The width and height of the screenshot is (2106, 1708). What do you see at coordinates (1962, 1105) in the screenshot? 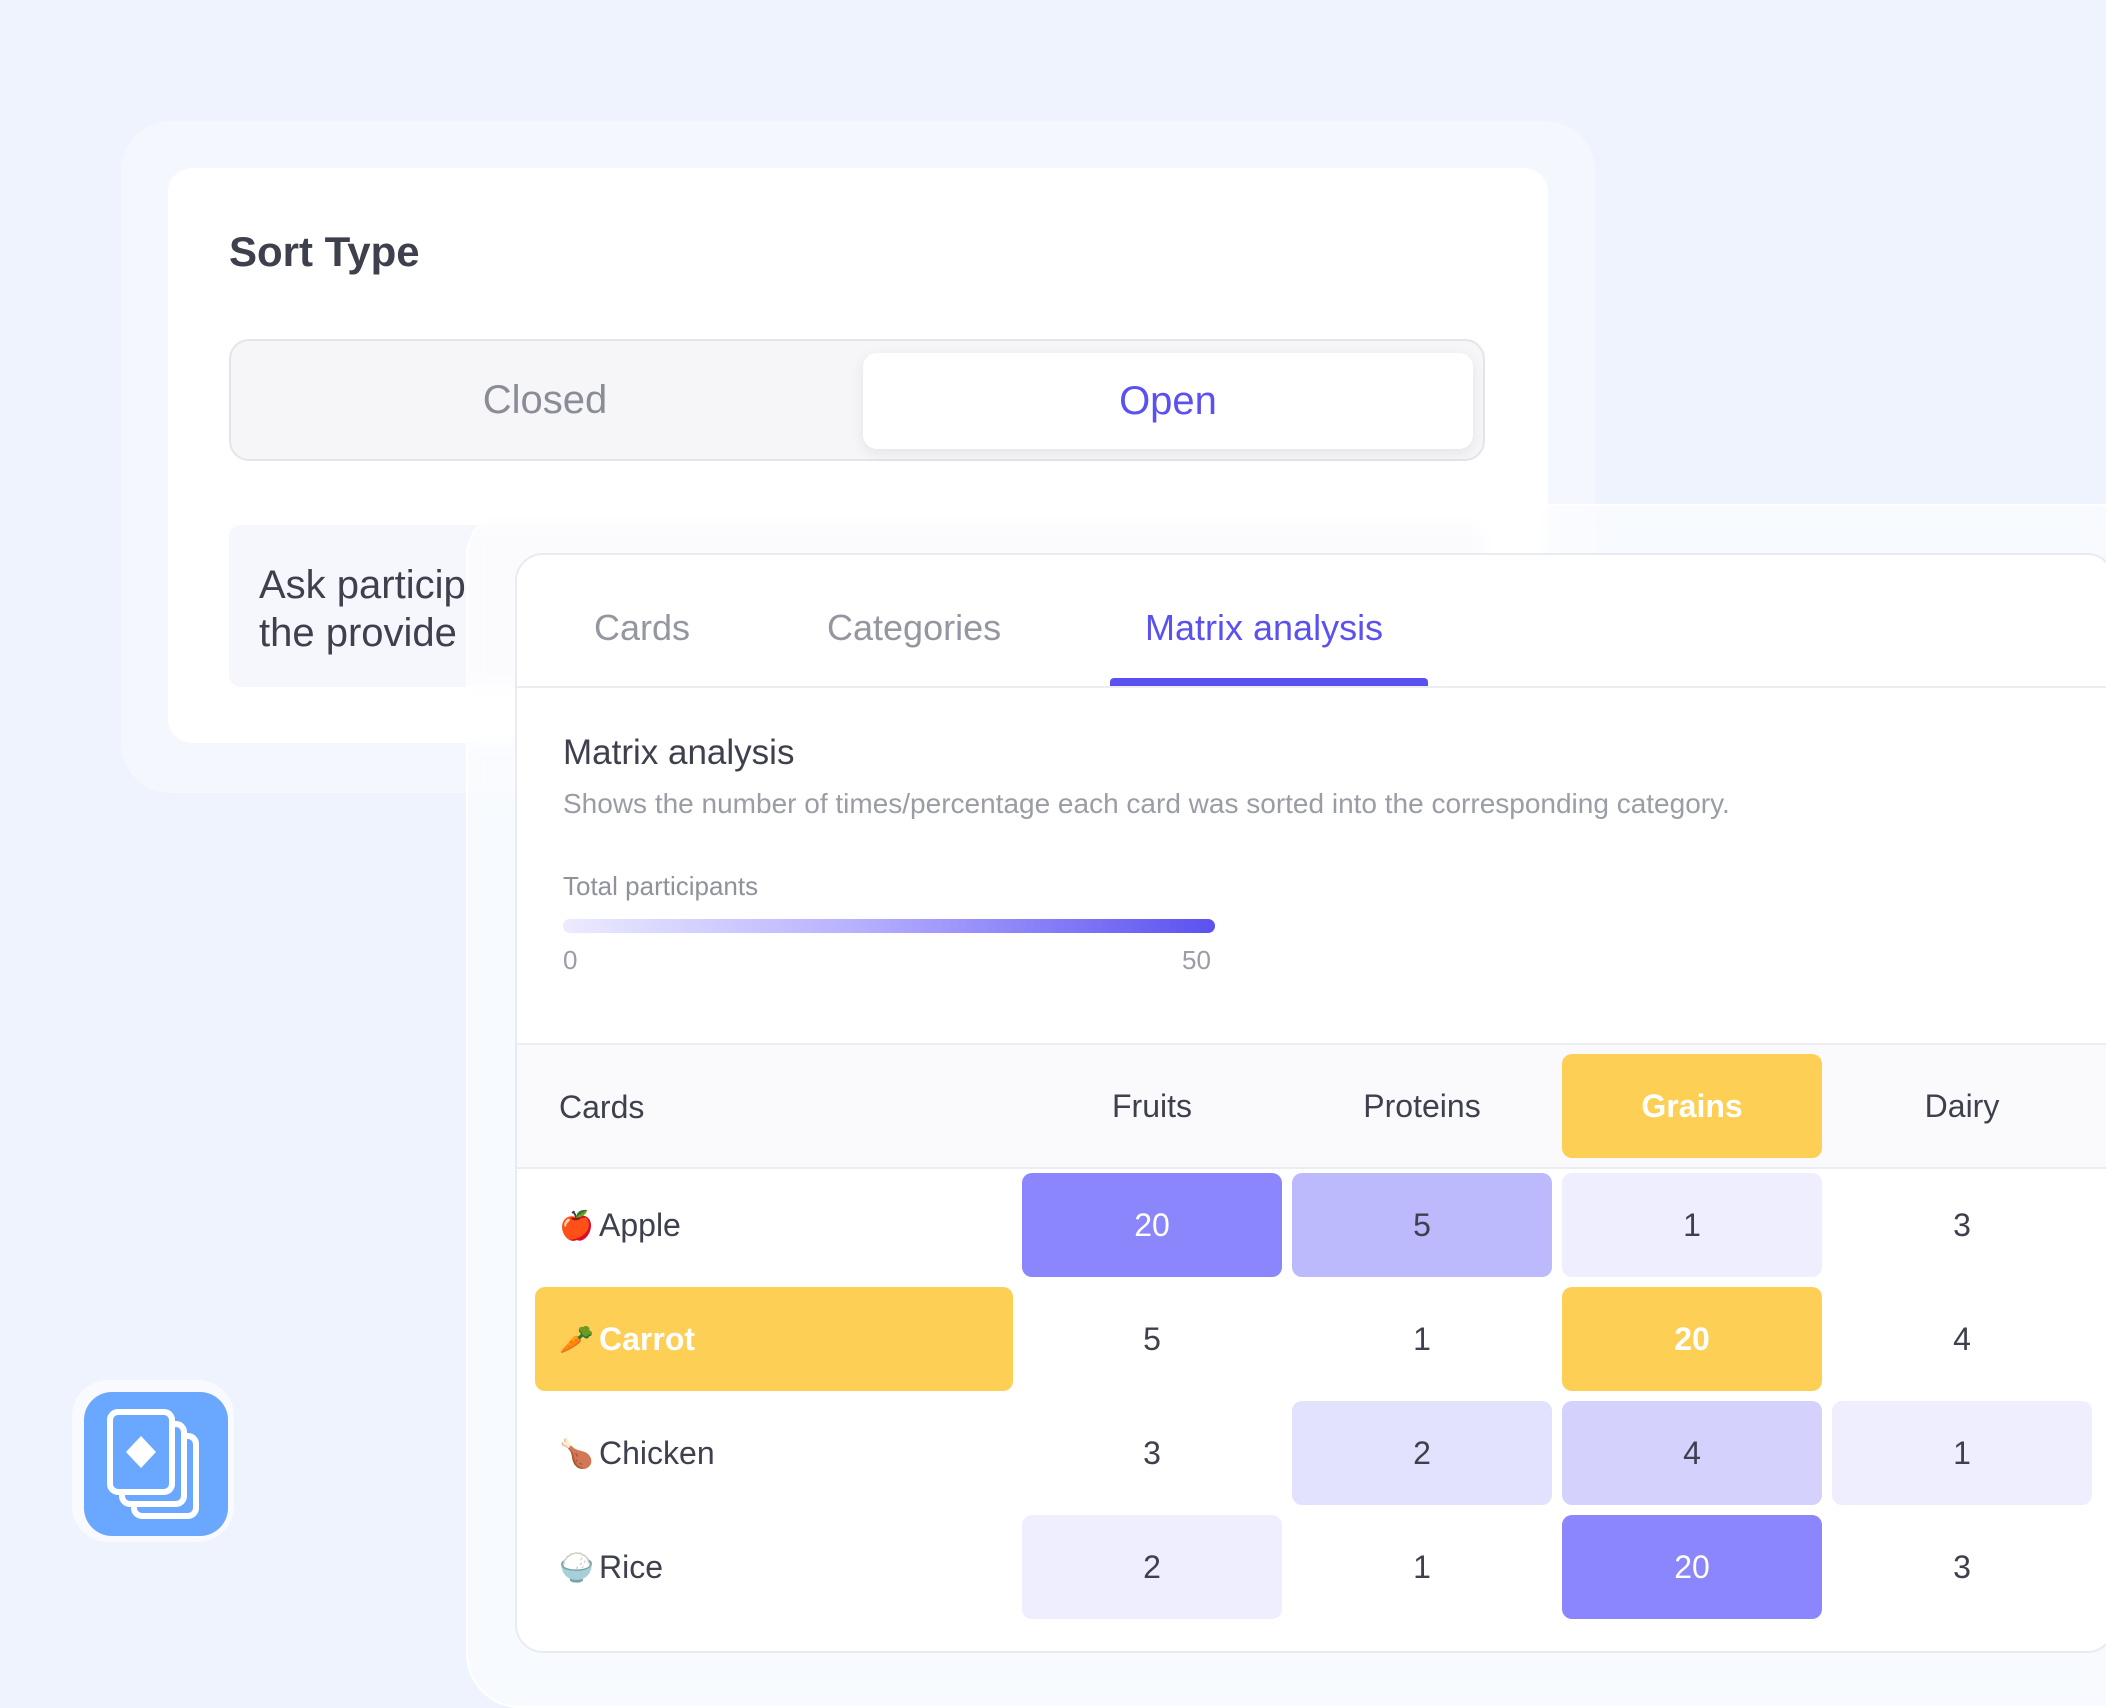
I see `header-dairy: Dairy` at bounding box center [1962, 1105].